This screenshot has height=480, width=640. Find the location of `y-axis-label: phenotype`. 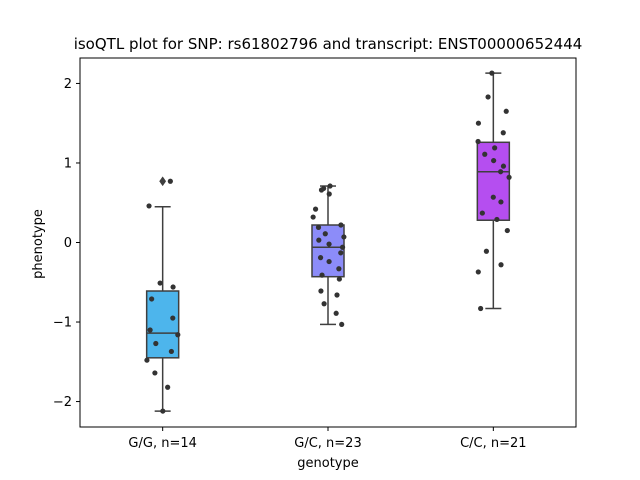

y-axis-label: phenotype is located at coordinates (38, 244).